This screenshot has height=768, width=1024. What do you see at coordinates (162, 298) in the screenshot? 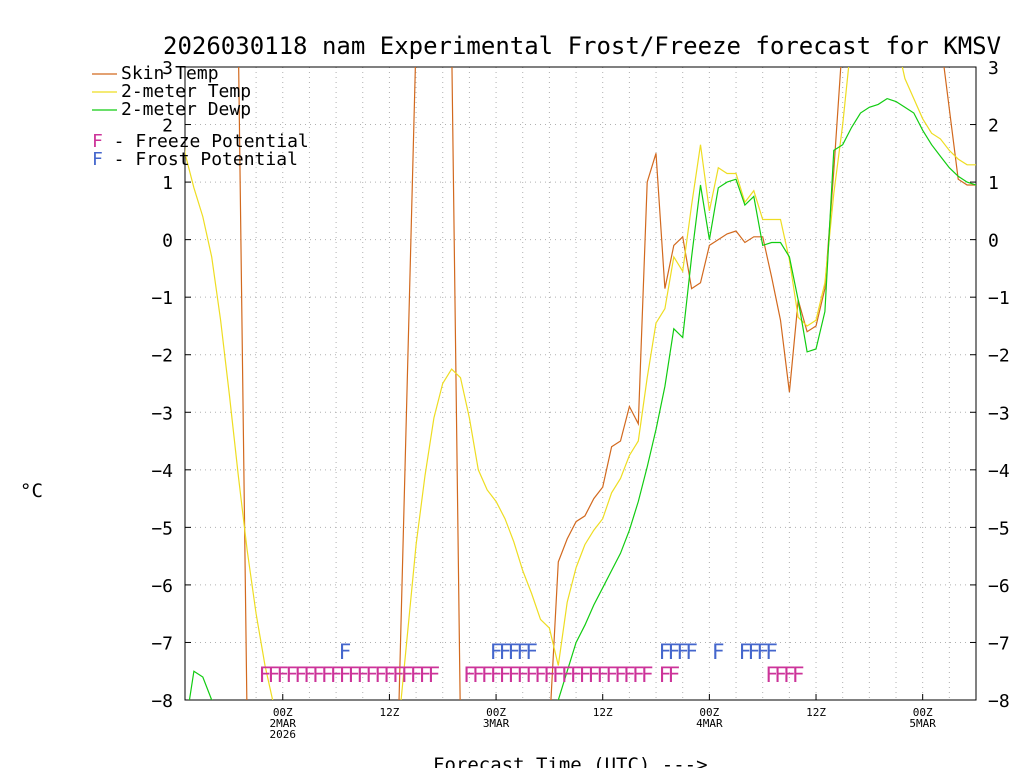
I see `y-tick-label-left: −1` at bounding box center [162, 298].